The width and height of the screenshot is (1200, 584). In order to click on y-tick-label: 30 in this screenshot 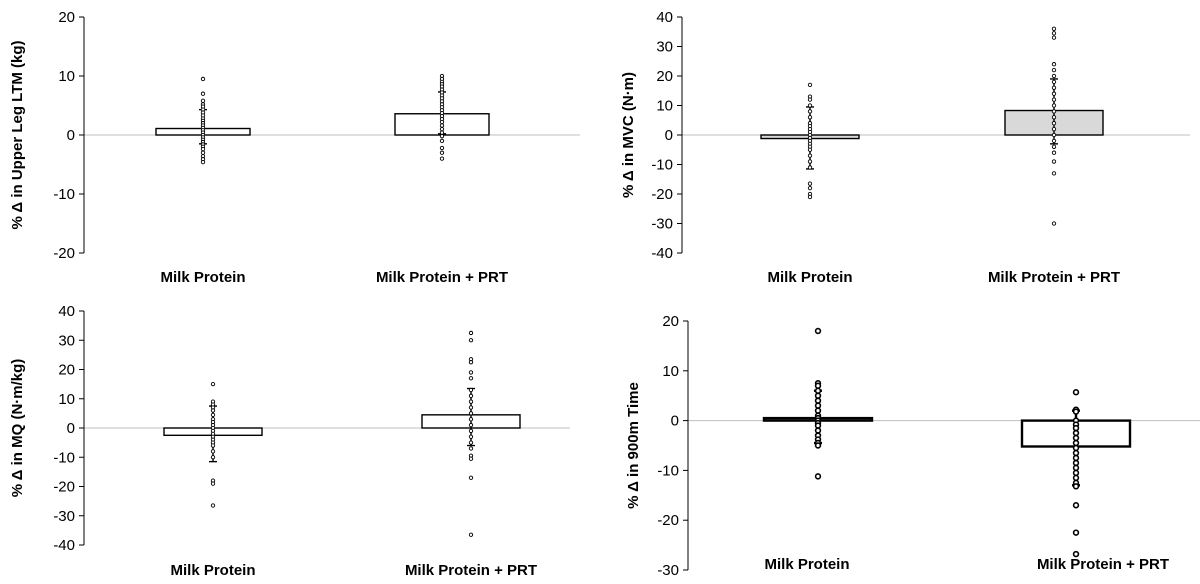, I will do `click(66, 340)`.